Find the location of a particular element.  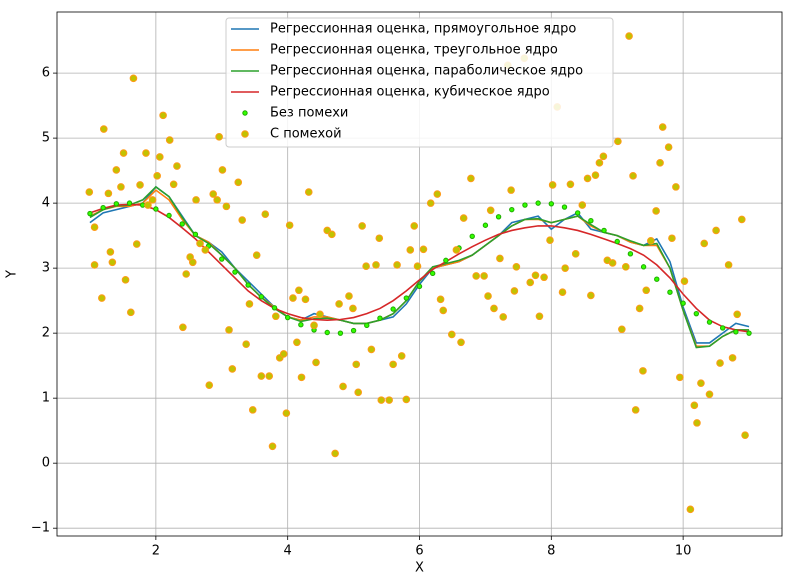

x-tick-label: 4 is located at coordinates (288, 551).